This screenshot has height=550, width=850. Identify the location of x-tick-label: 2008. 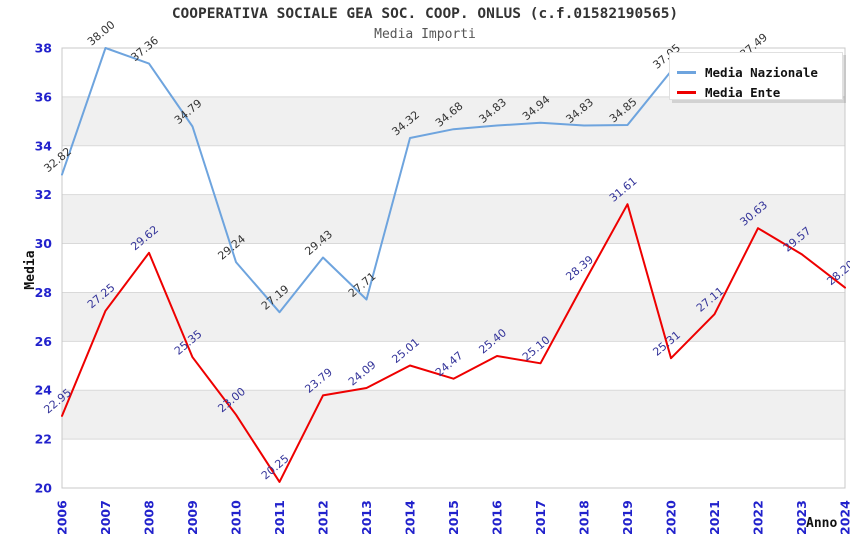
(149, 517).